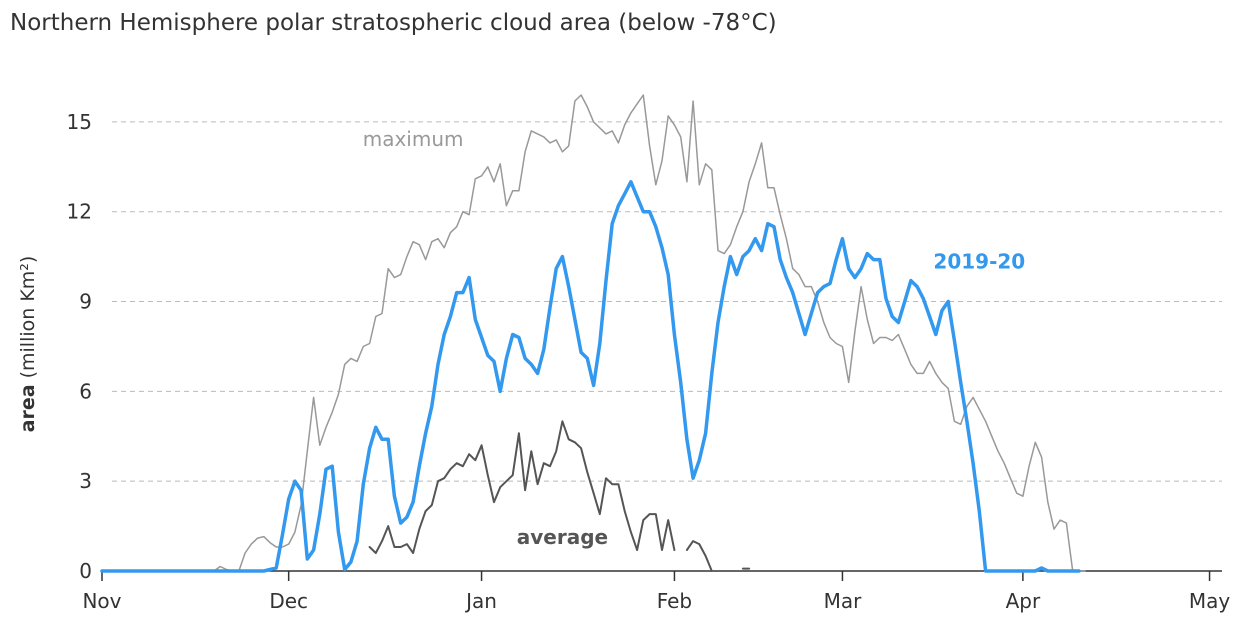 The height and width of the screenshot is (620, 1240). What do you see at coordinates (85, 481) in the screenshot?
I see `y-tick-label-3: 3` at bounding box center [85, 481].